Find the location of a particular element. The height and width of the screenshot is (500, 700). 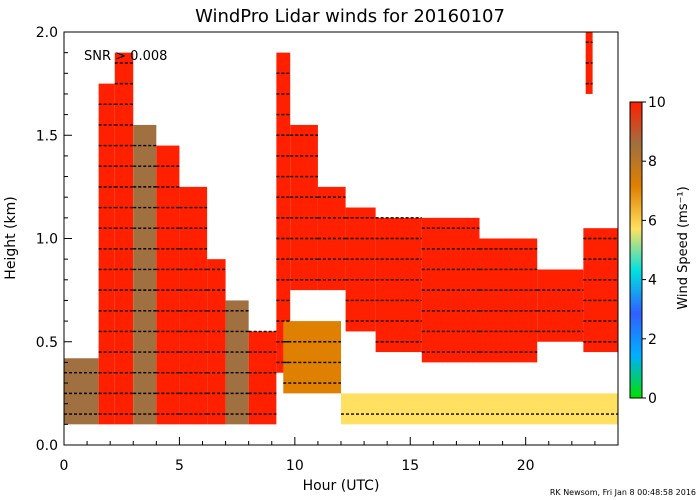

y-tick-label: 2.0 is located at coordinates (47, 33).